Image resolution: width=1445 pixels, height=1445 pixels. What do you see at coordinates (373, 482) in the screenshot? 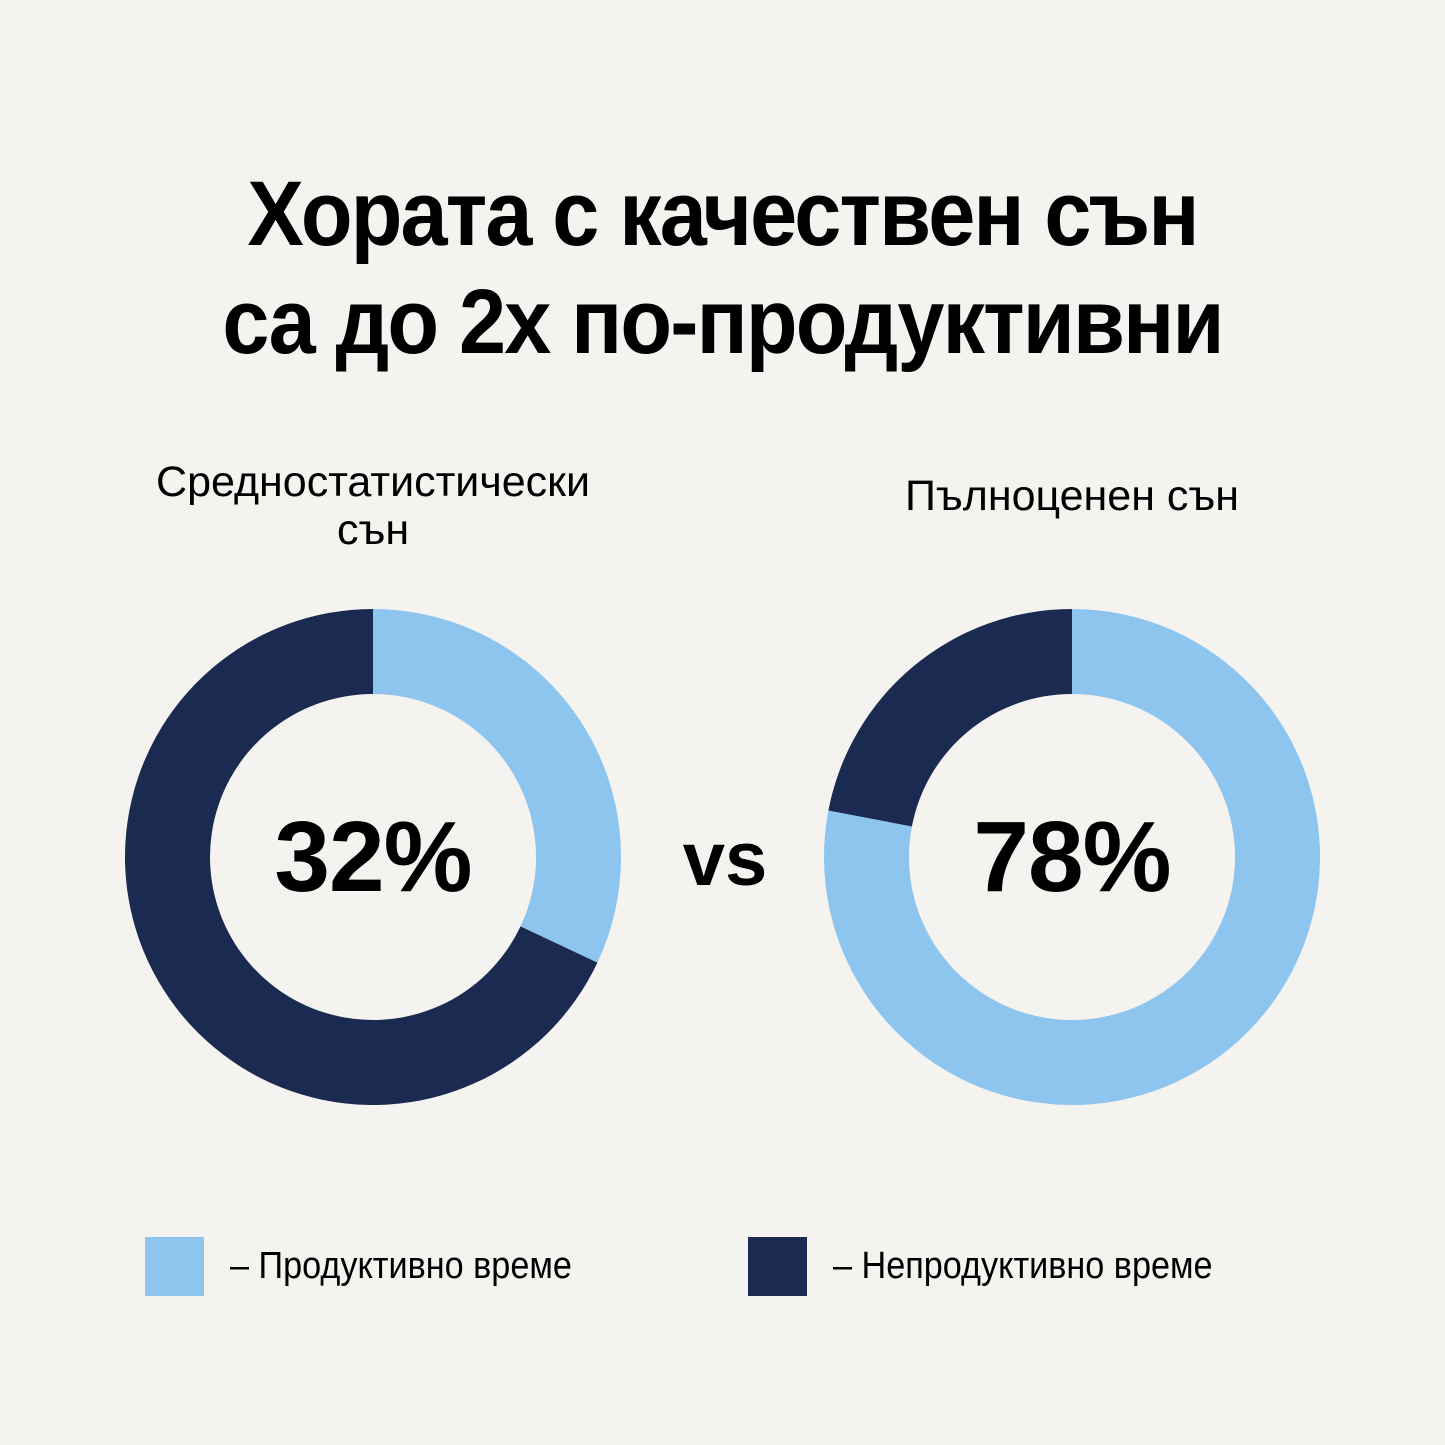
I see `left-chart-label-line-1: Средностатистически` at bounding box center [373, 482].